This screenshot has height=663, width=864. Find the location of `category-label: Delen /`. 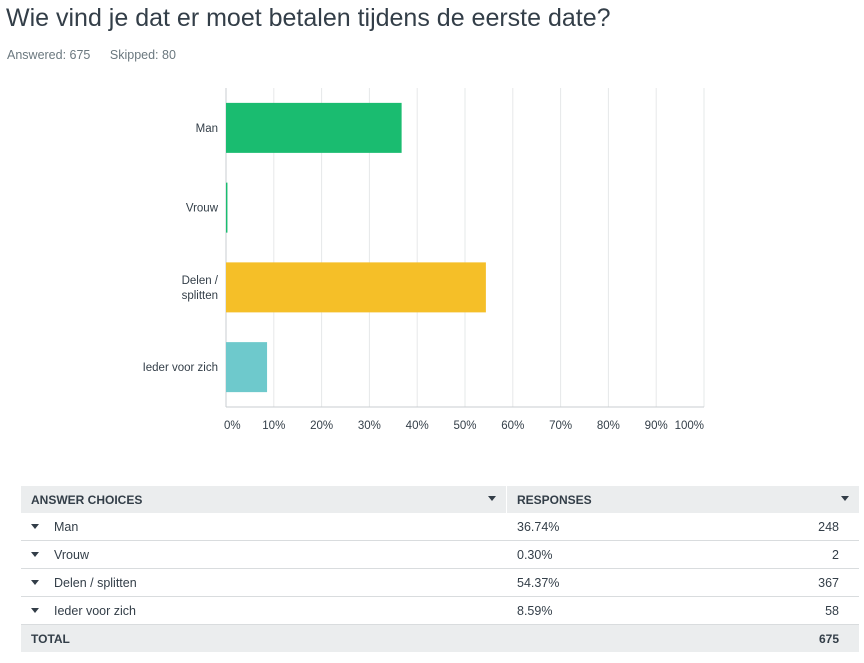

category-label: Delen / is located at coordinates (200, 281).